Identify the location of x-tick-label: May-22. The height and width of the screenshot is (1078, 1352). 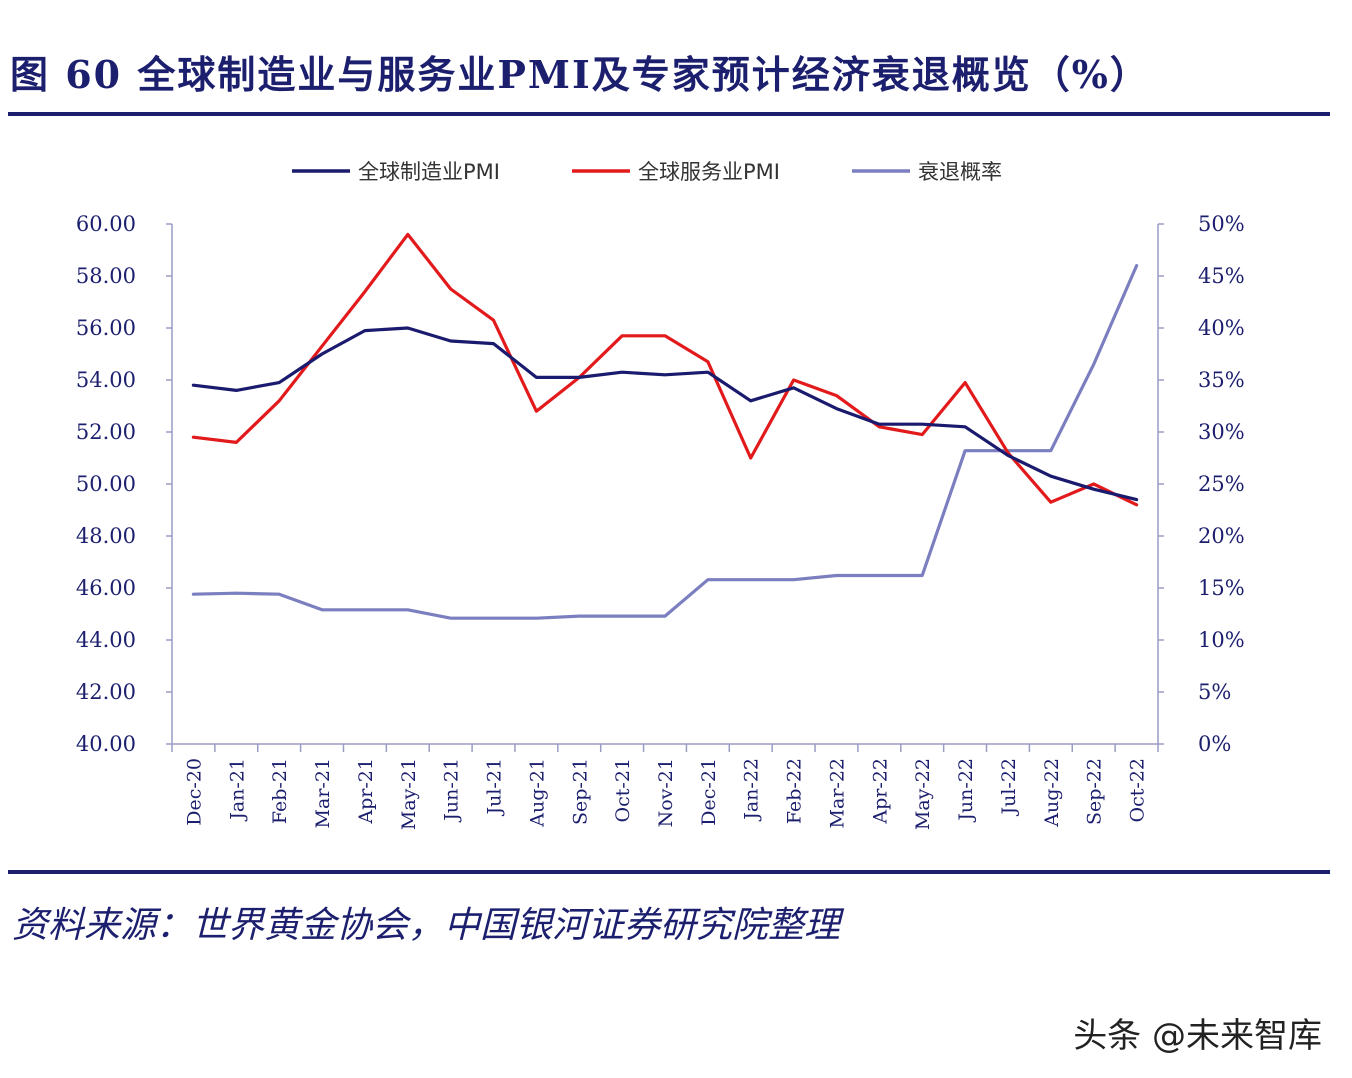
(923, 794).